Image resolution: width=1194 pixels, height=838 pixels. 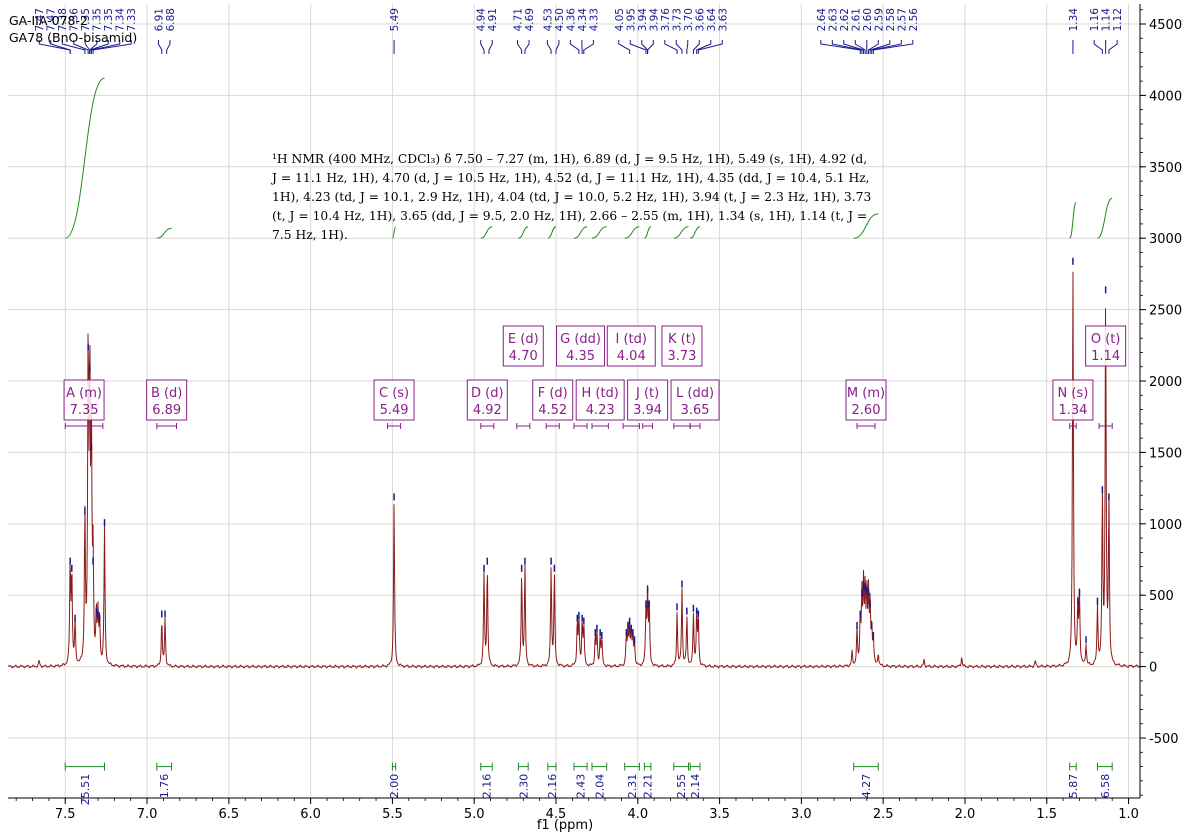 What do you see at coordinates (565, 825) in the screenshot?
I see `x-axis-label: f1 (ppm)` at bounding box center [565, 825].